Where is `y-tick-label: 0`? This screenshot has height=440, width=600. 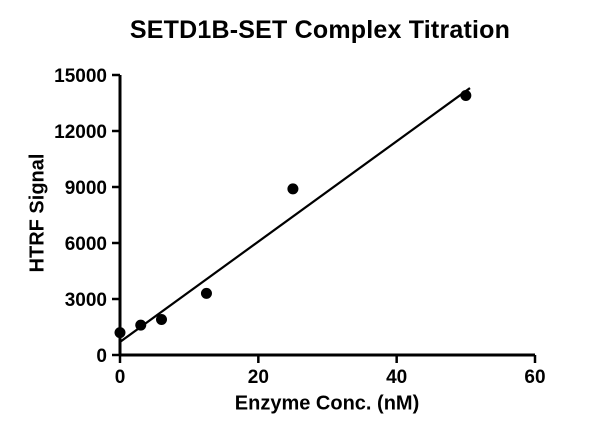
y-tick-label: 0 is located at coordinates (101, 356).